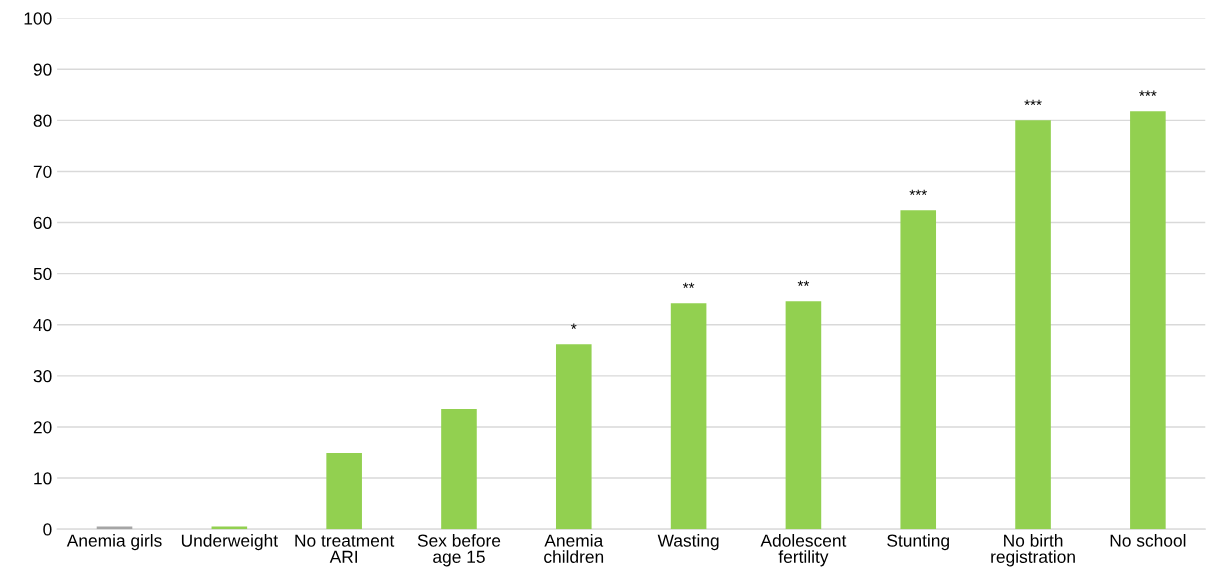 The image size is (1215, 586). What do you see at coordinates (42, 171) in the screenshot?
I see `y-tick-label: 70` at bounding box center [42, 171].